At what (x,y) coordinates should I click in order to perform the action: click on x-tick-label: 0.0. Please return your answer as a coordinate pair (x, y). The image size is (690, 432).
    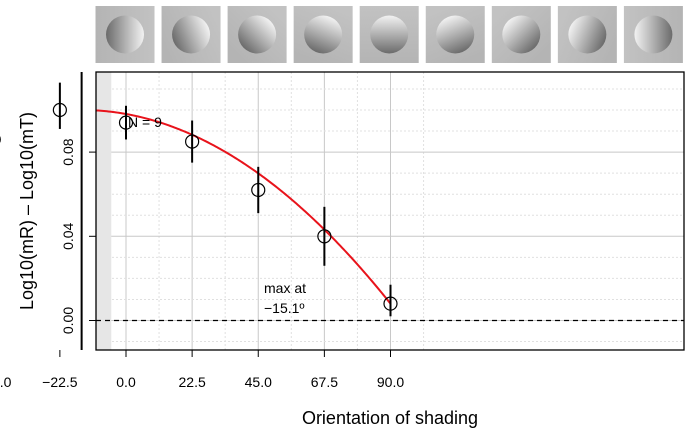
    Looking at the image, I should click on (126, 382).